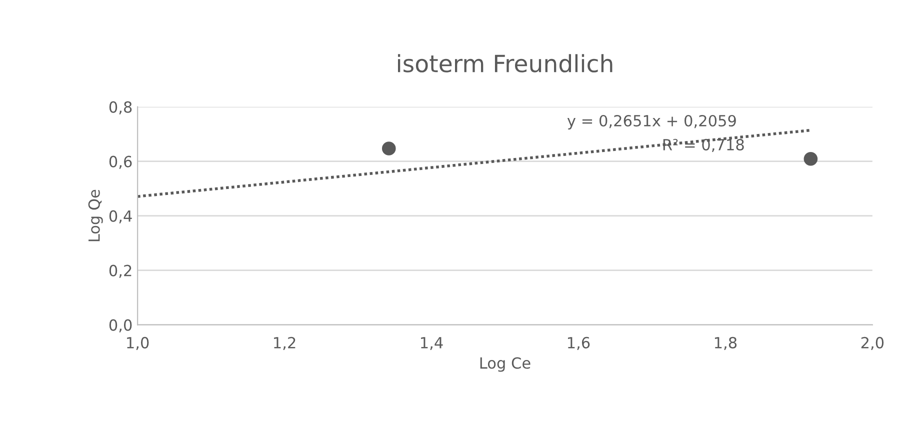  What do you see at coordinates (120, 107) in the screenshot?
I see `y-tick-label: 0,8` at bounding box center [120, 107].